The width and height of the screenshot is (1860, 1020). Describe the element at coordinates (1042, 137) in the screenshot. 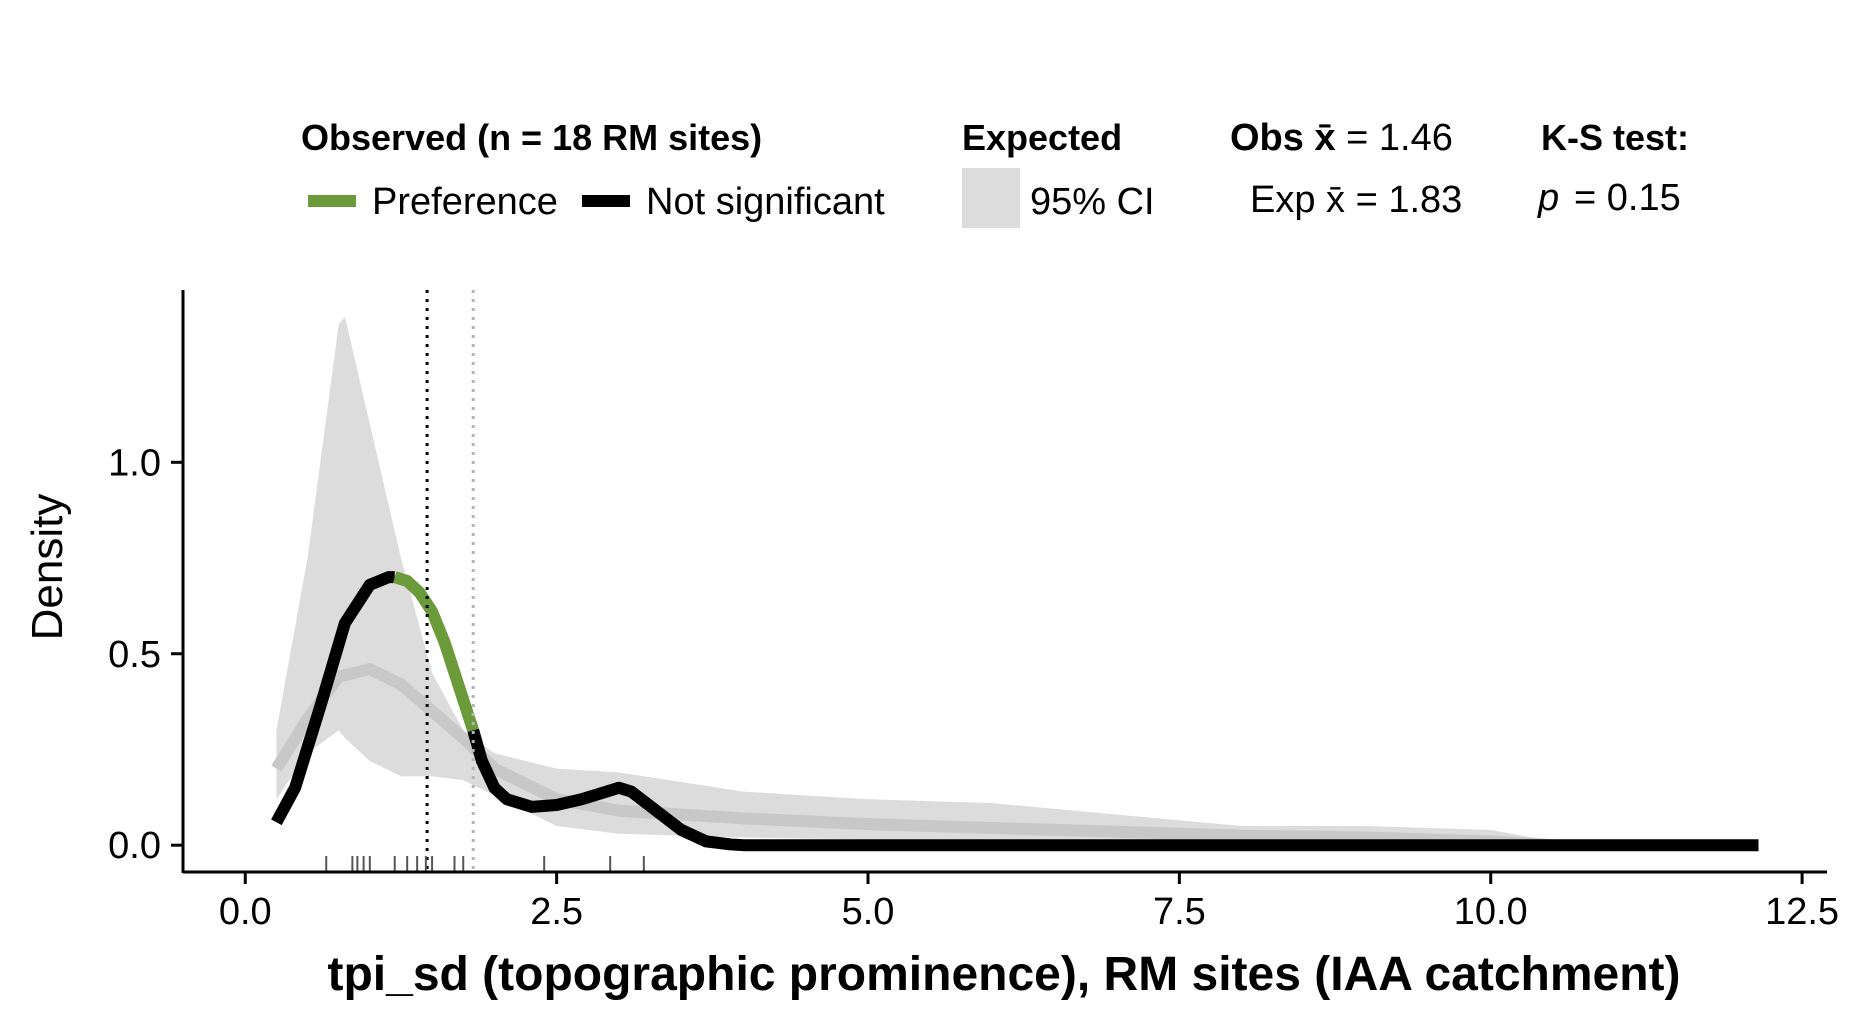

I see `legend-expected-title: Expected` at that location.